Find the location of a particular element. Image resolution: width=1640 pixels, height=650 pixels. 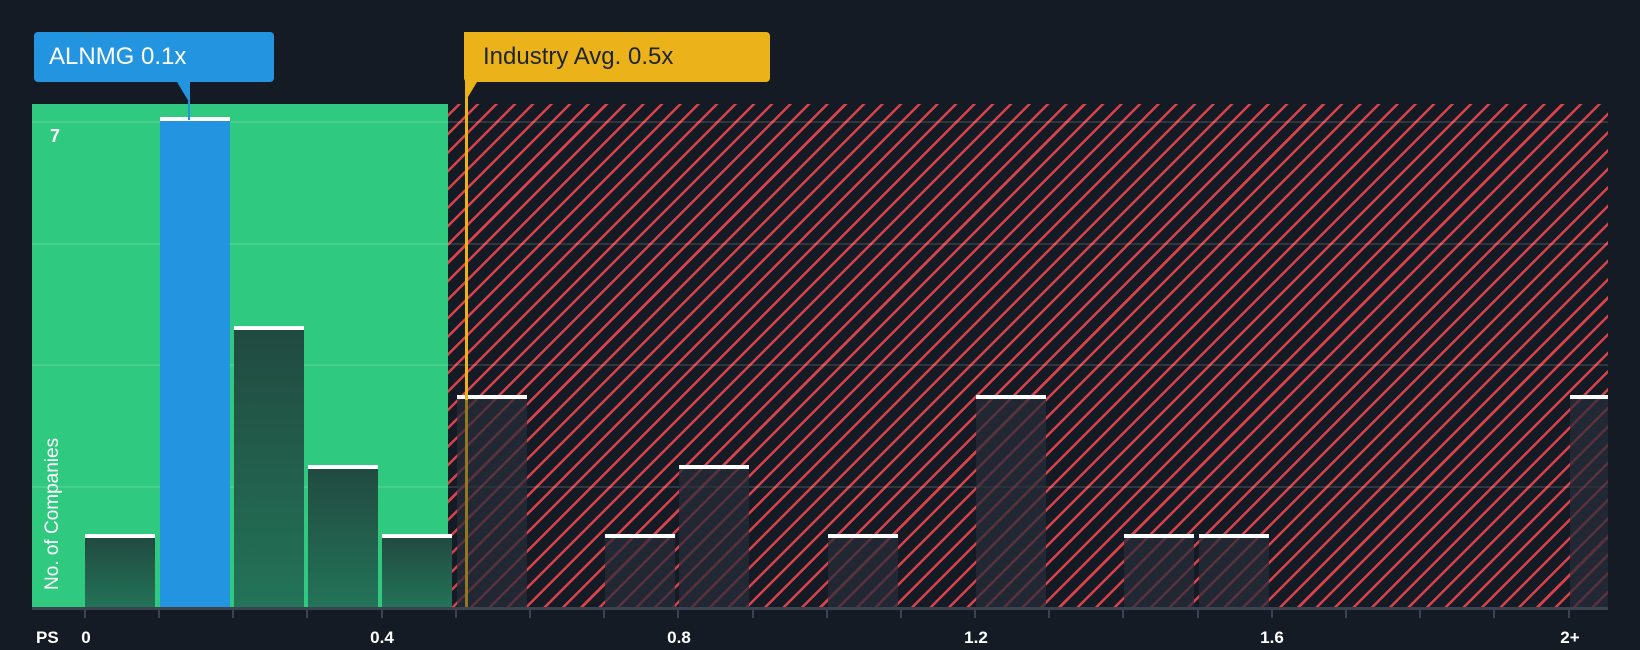

bar-0.2-0.3 is located at coordinates (269, 467).